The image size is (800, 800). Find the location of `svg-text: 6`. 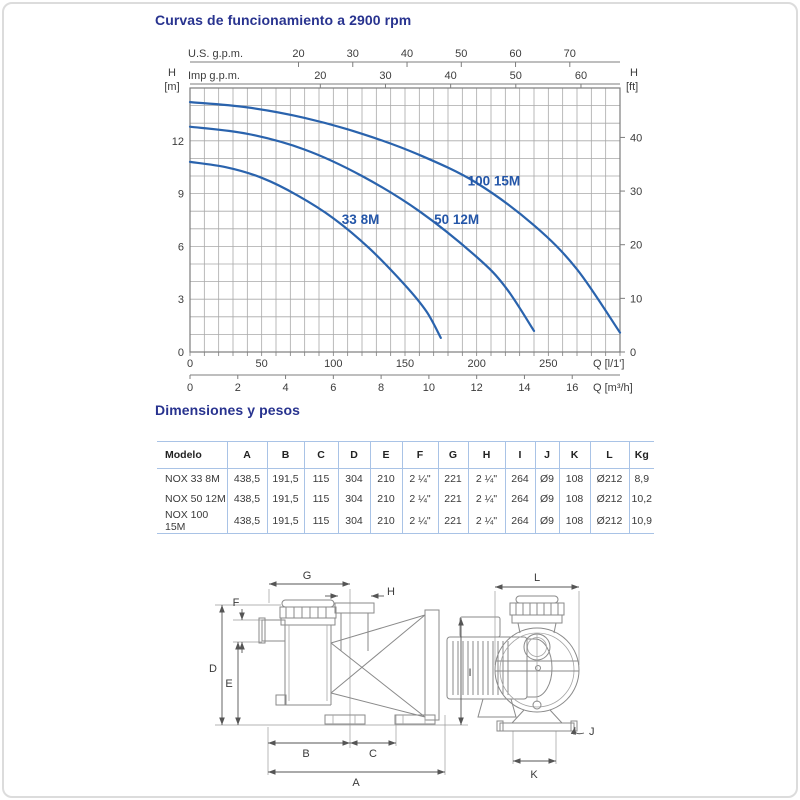

svg-text: 6 is located at coordinates (333, 388).